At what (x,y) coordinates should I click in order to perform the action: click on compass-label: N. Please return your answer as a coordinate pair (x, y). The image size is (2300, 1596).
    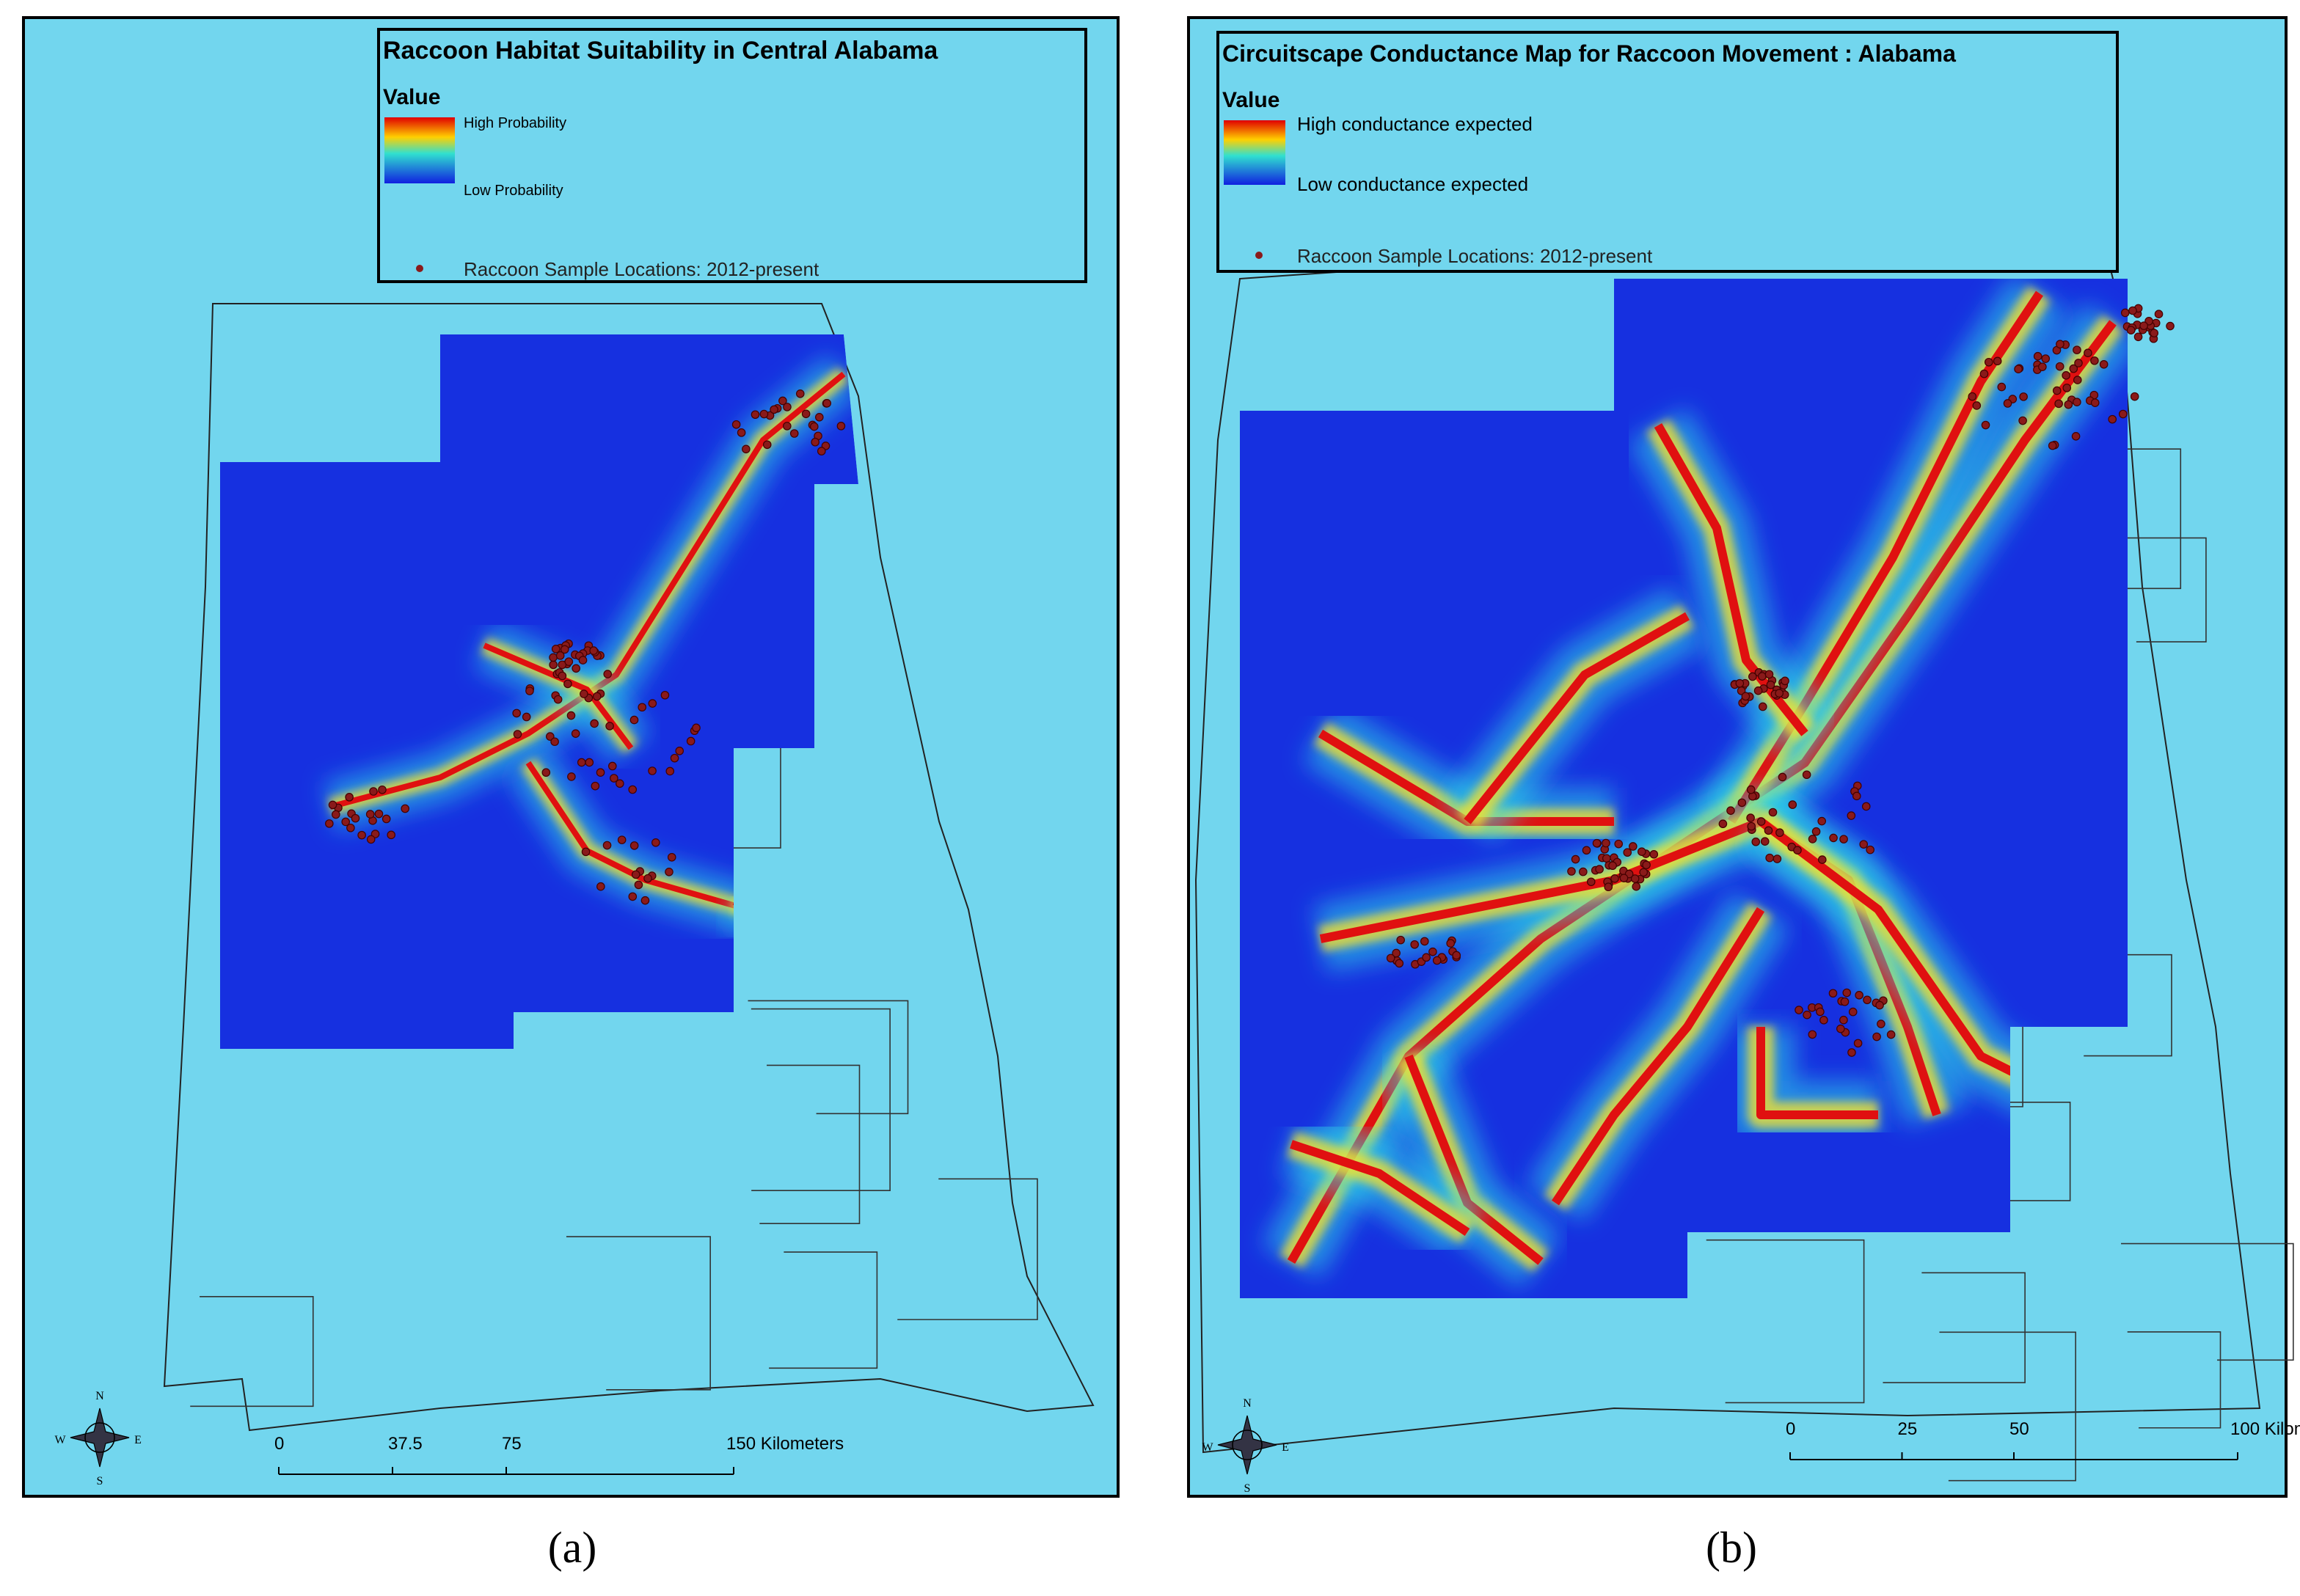
    Looking at the image, I should click on (100, 1396).